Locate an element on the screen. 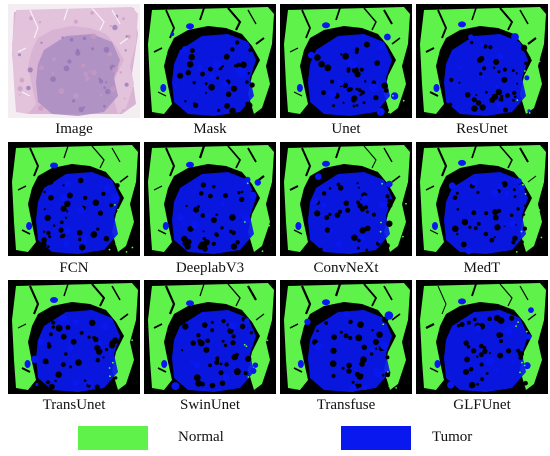  legend-label-tumor: Tumor is located at coordinates (452, 437).